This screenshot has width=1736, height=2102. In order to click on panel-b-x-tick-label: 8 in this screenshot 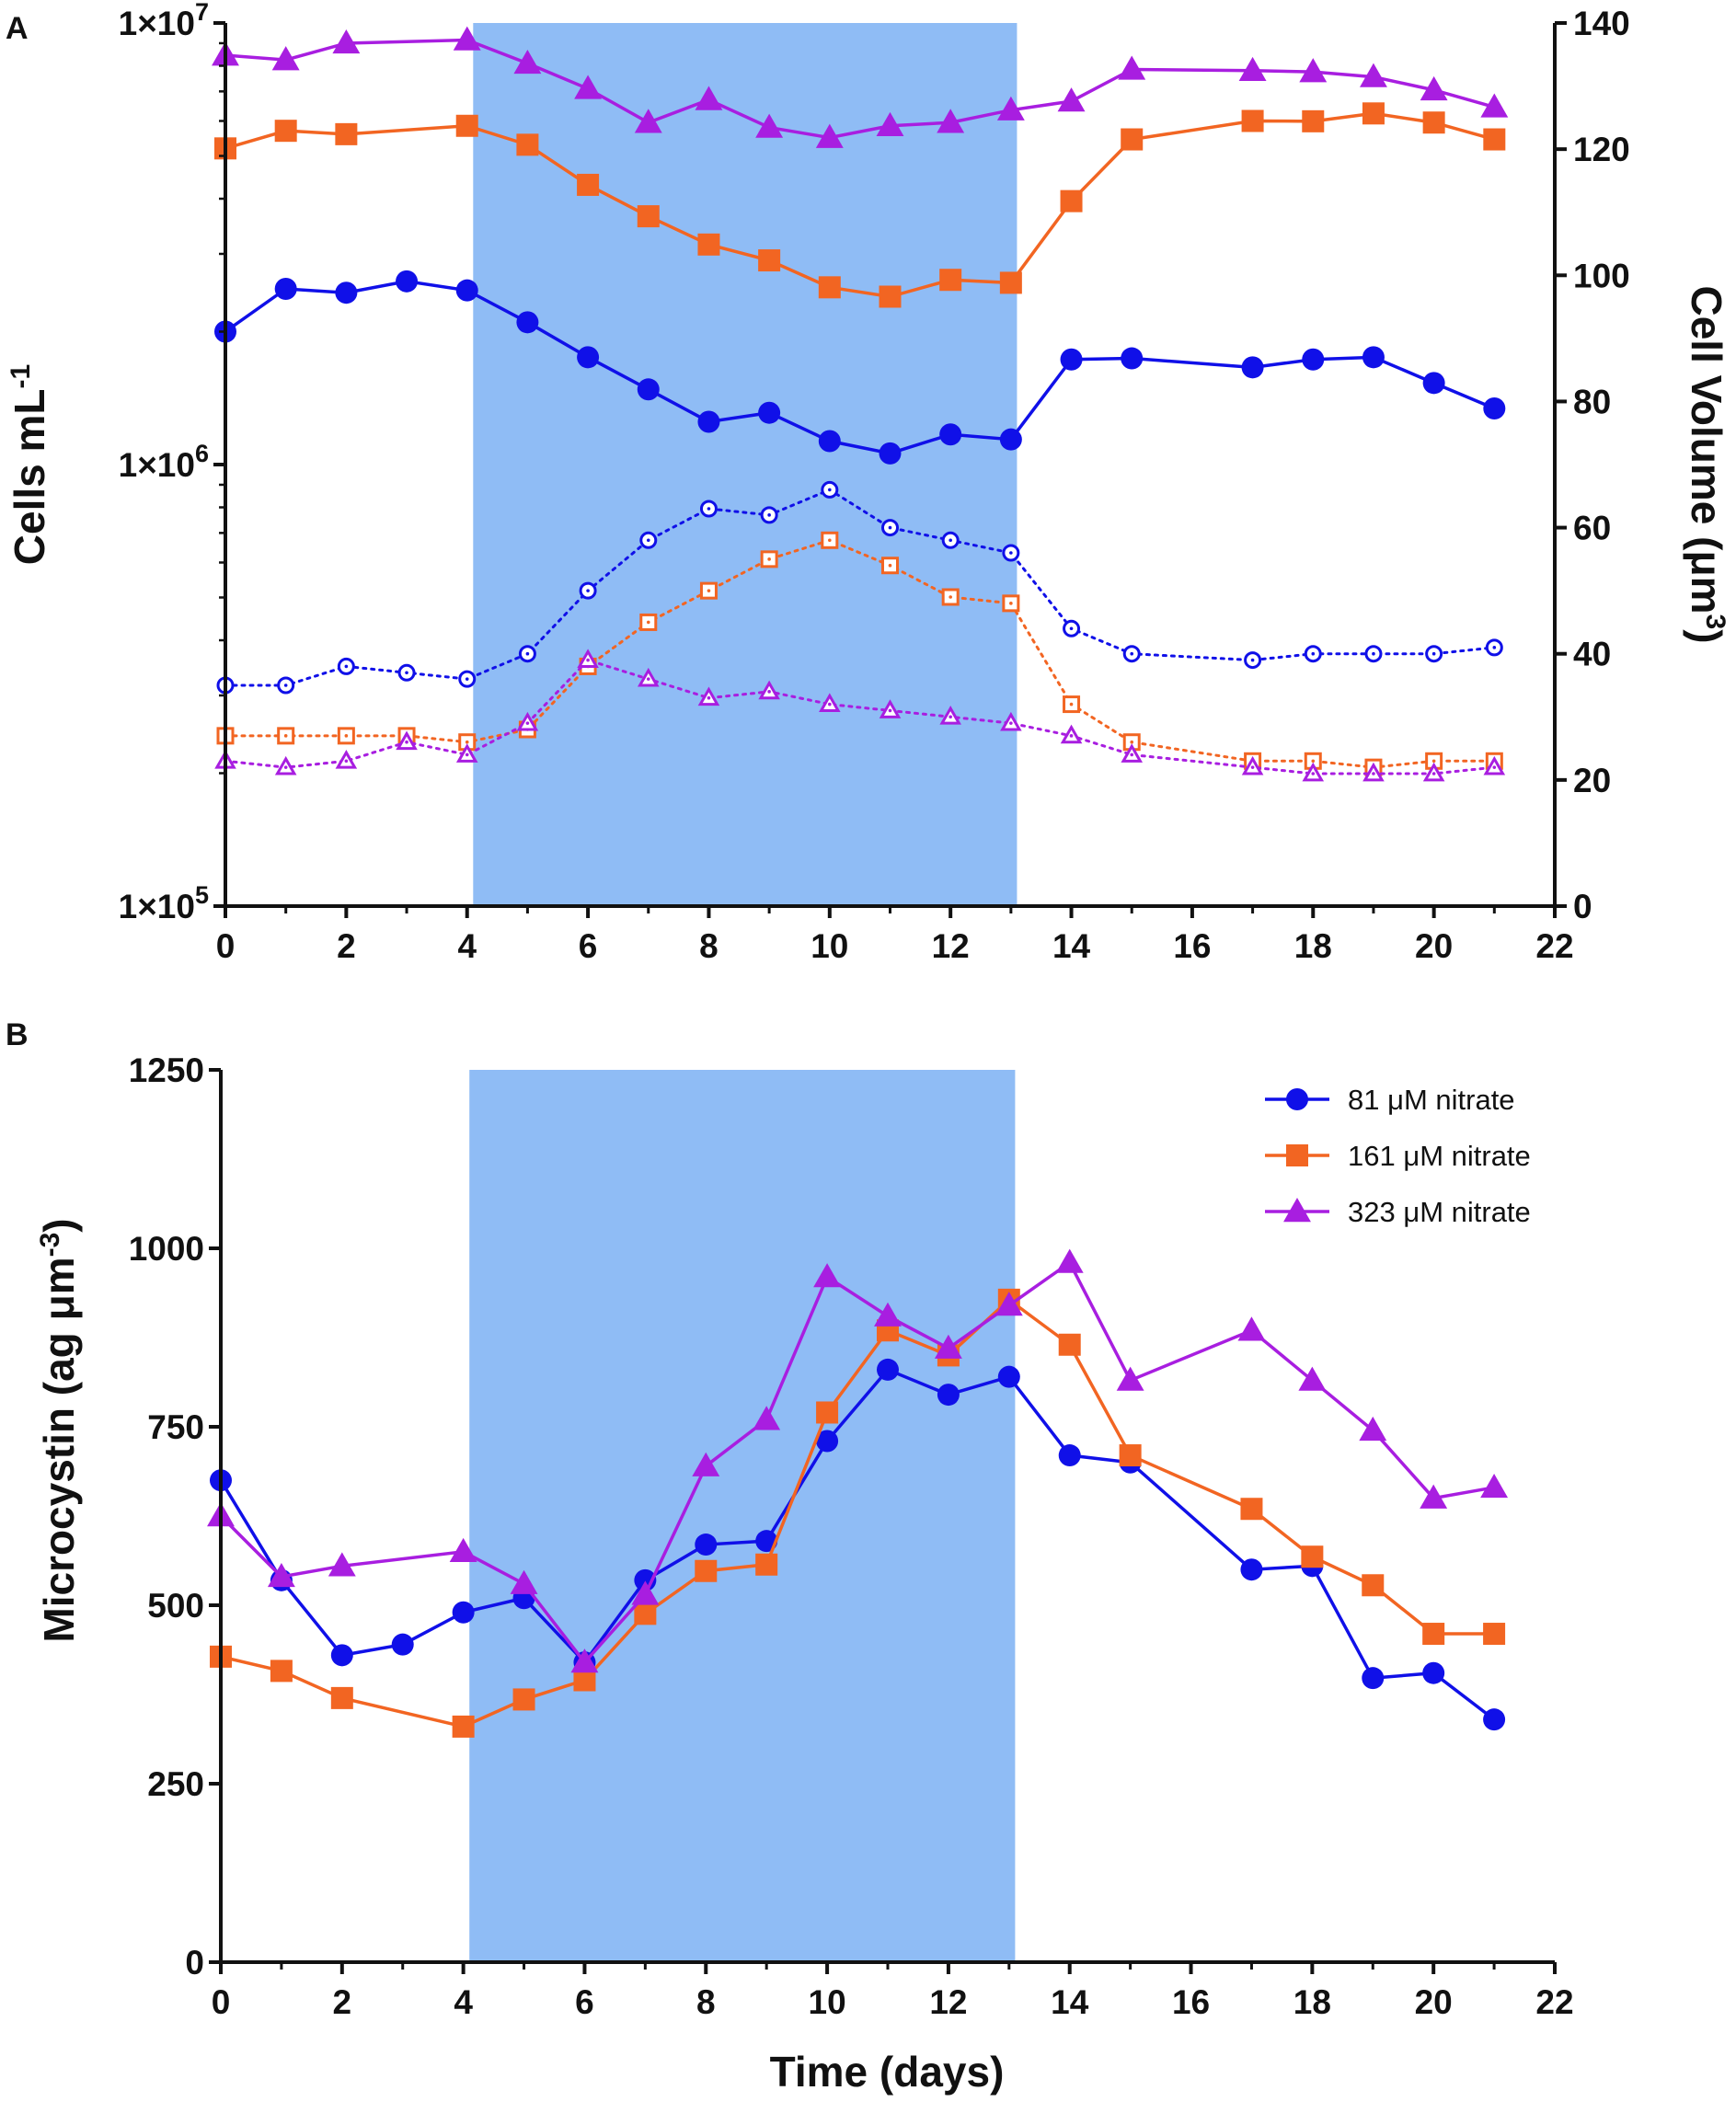, I will do `click(706, 2002)`.